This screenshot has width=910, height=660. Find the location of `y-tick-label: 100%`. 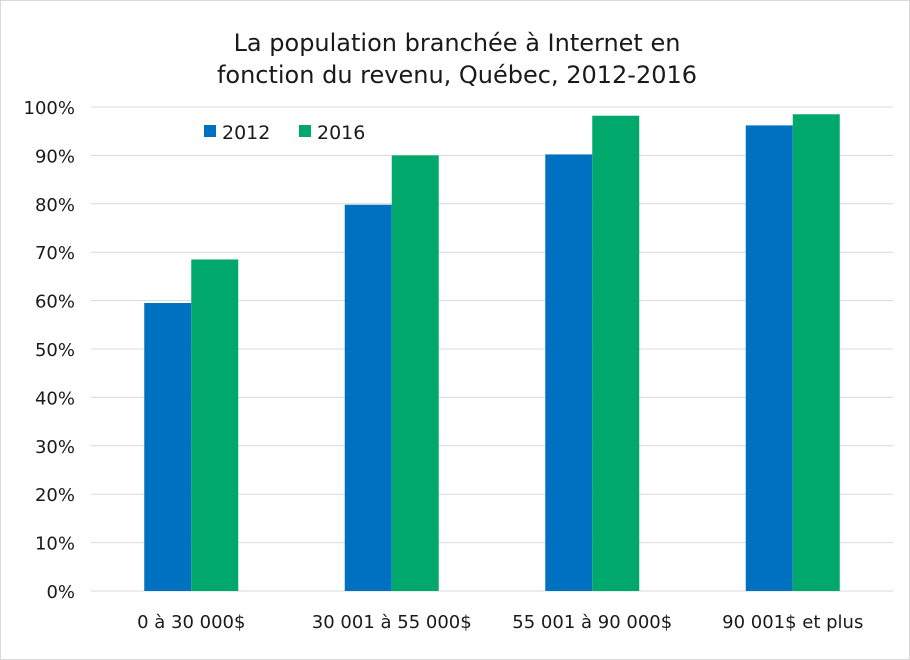

y-tick-label: 100% is located at coordinates (49, 108).